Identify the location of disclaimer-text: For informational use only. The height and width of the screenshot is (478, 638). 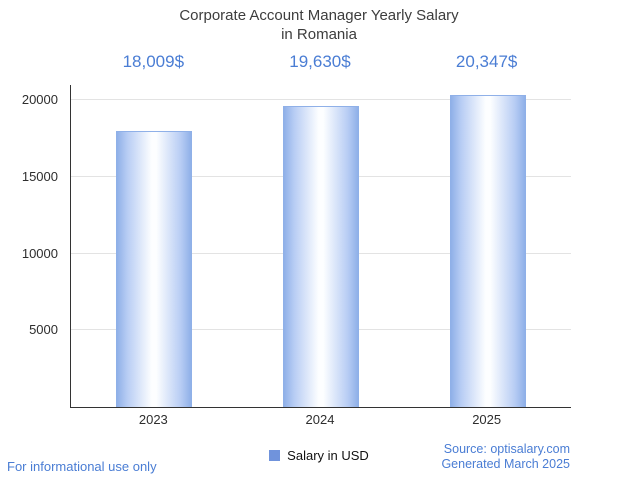
(82, 466).